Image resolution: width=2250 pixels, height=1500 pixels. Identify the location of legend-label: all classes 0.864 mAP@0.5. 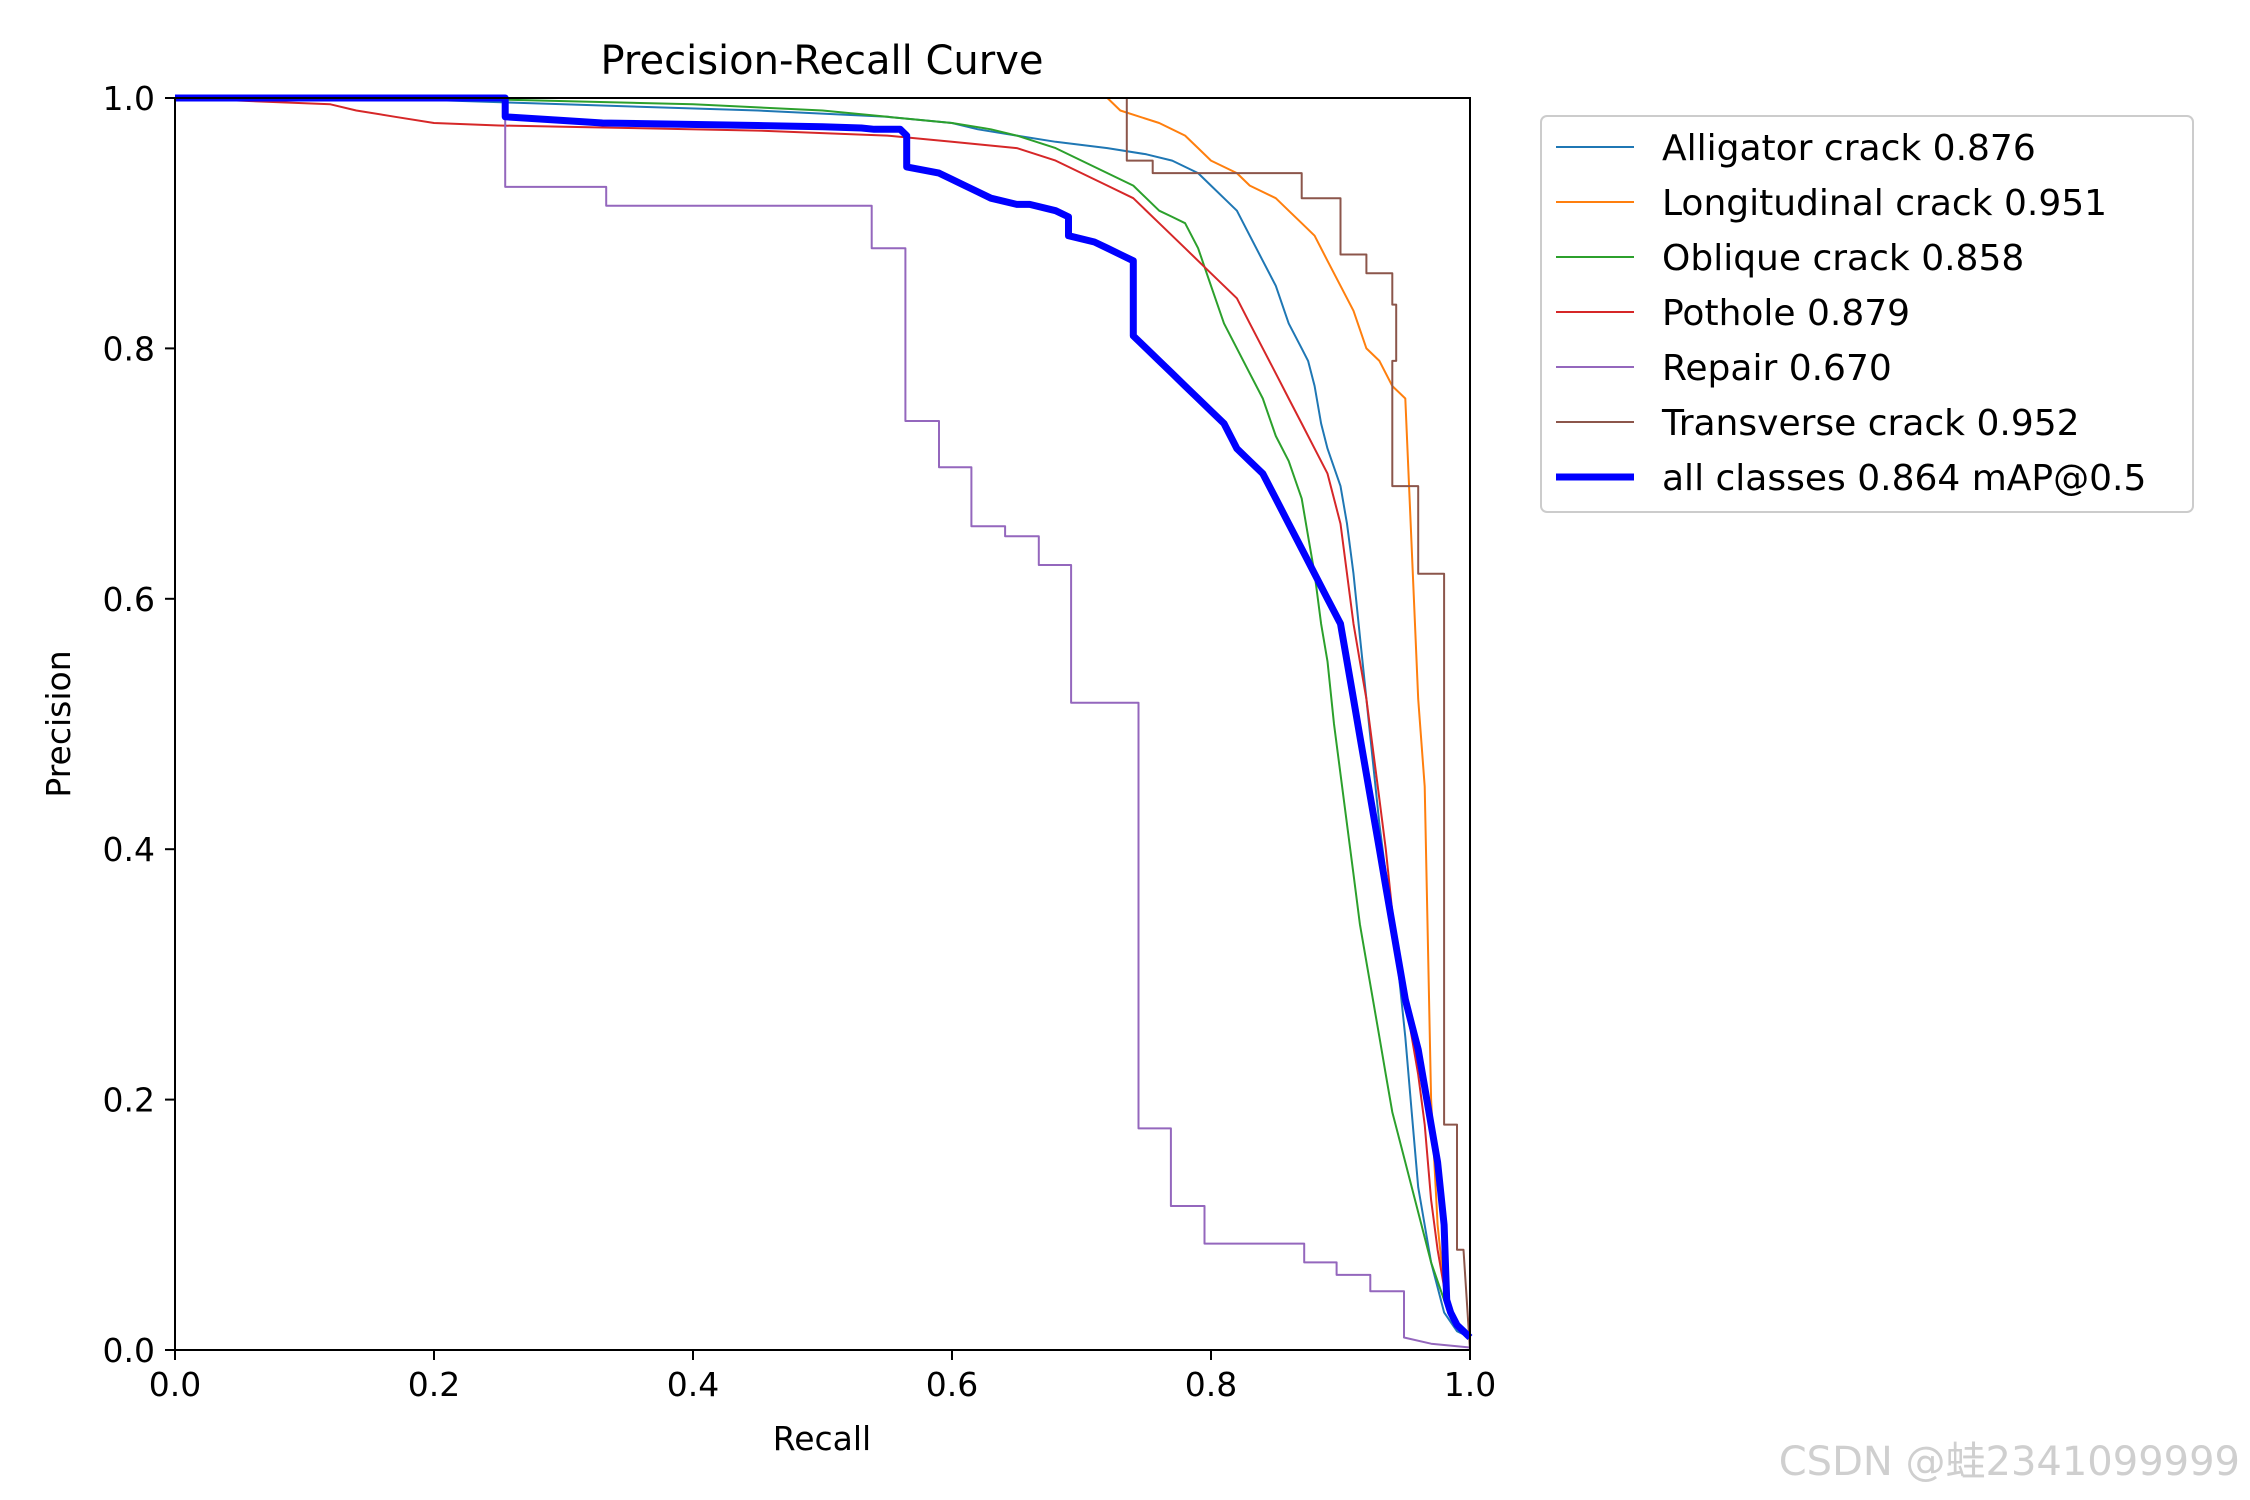
(1904, 478).